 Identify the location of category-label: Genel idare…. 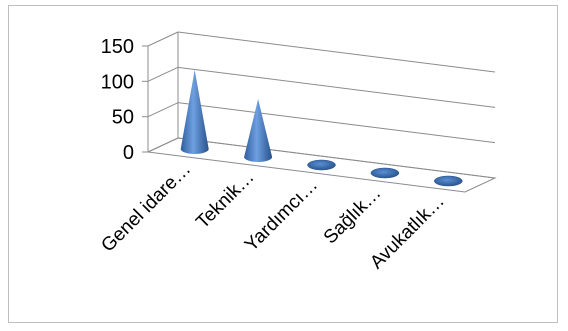
(146, 208).